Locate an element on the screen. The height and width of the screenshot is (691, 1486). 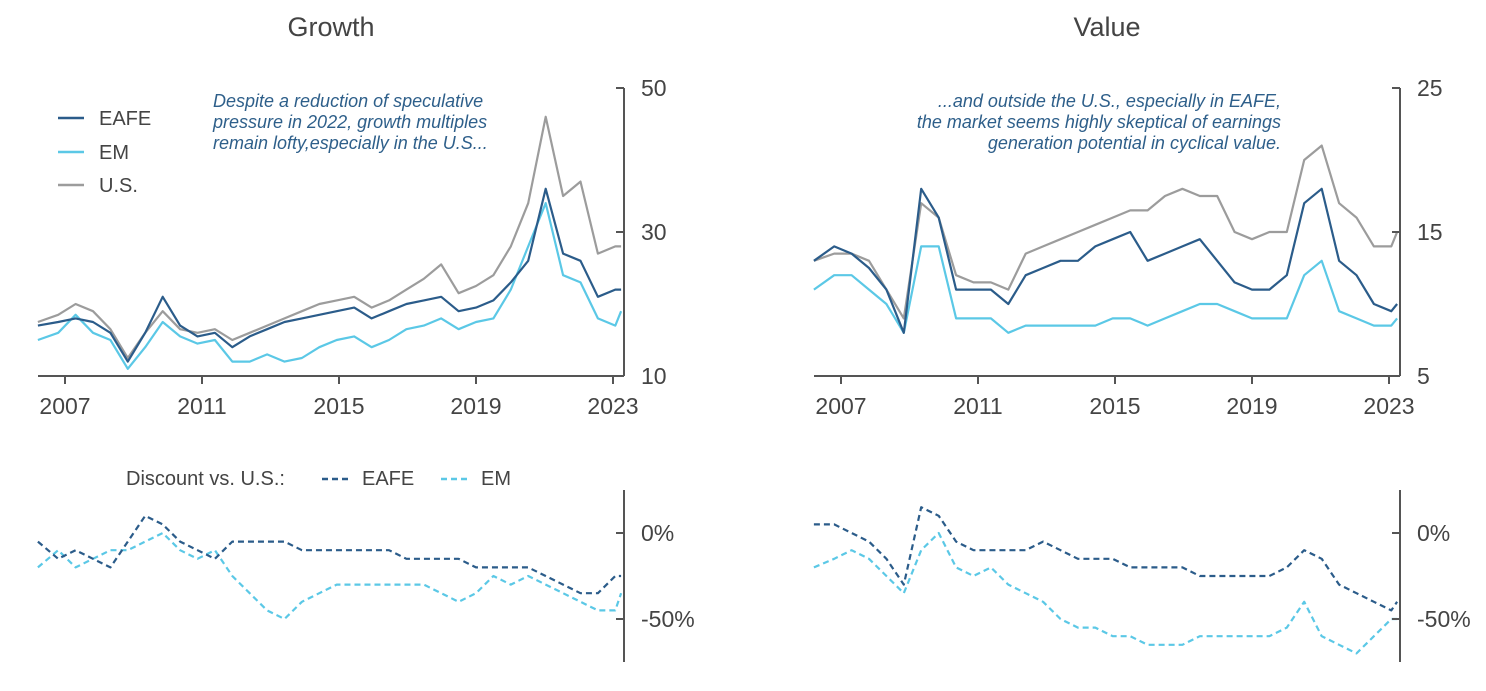
value-discount-y-label-0: 0% is located at coordinates (1433, 533).